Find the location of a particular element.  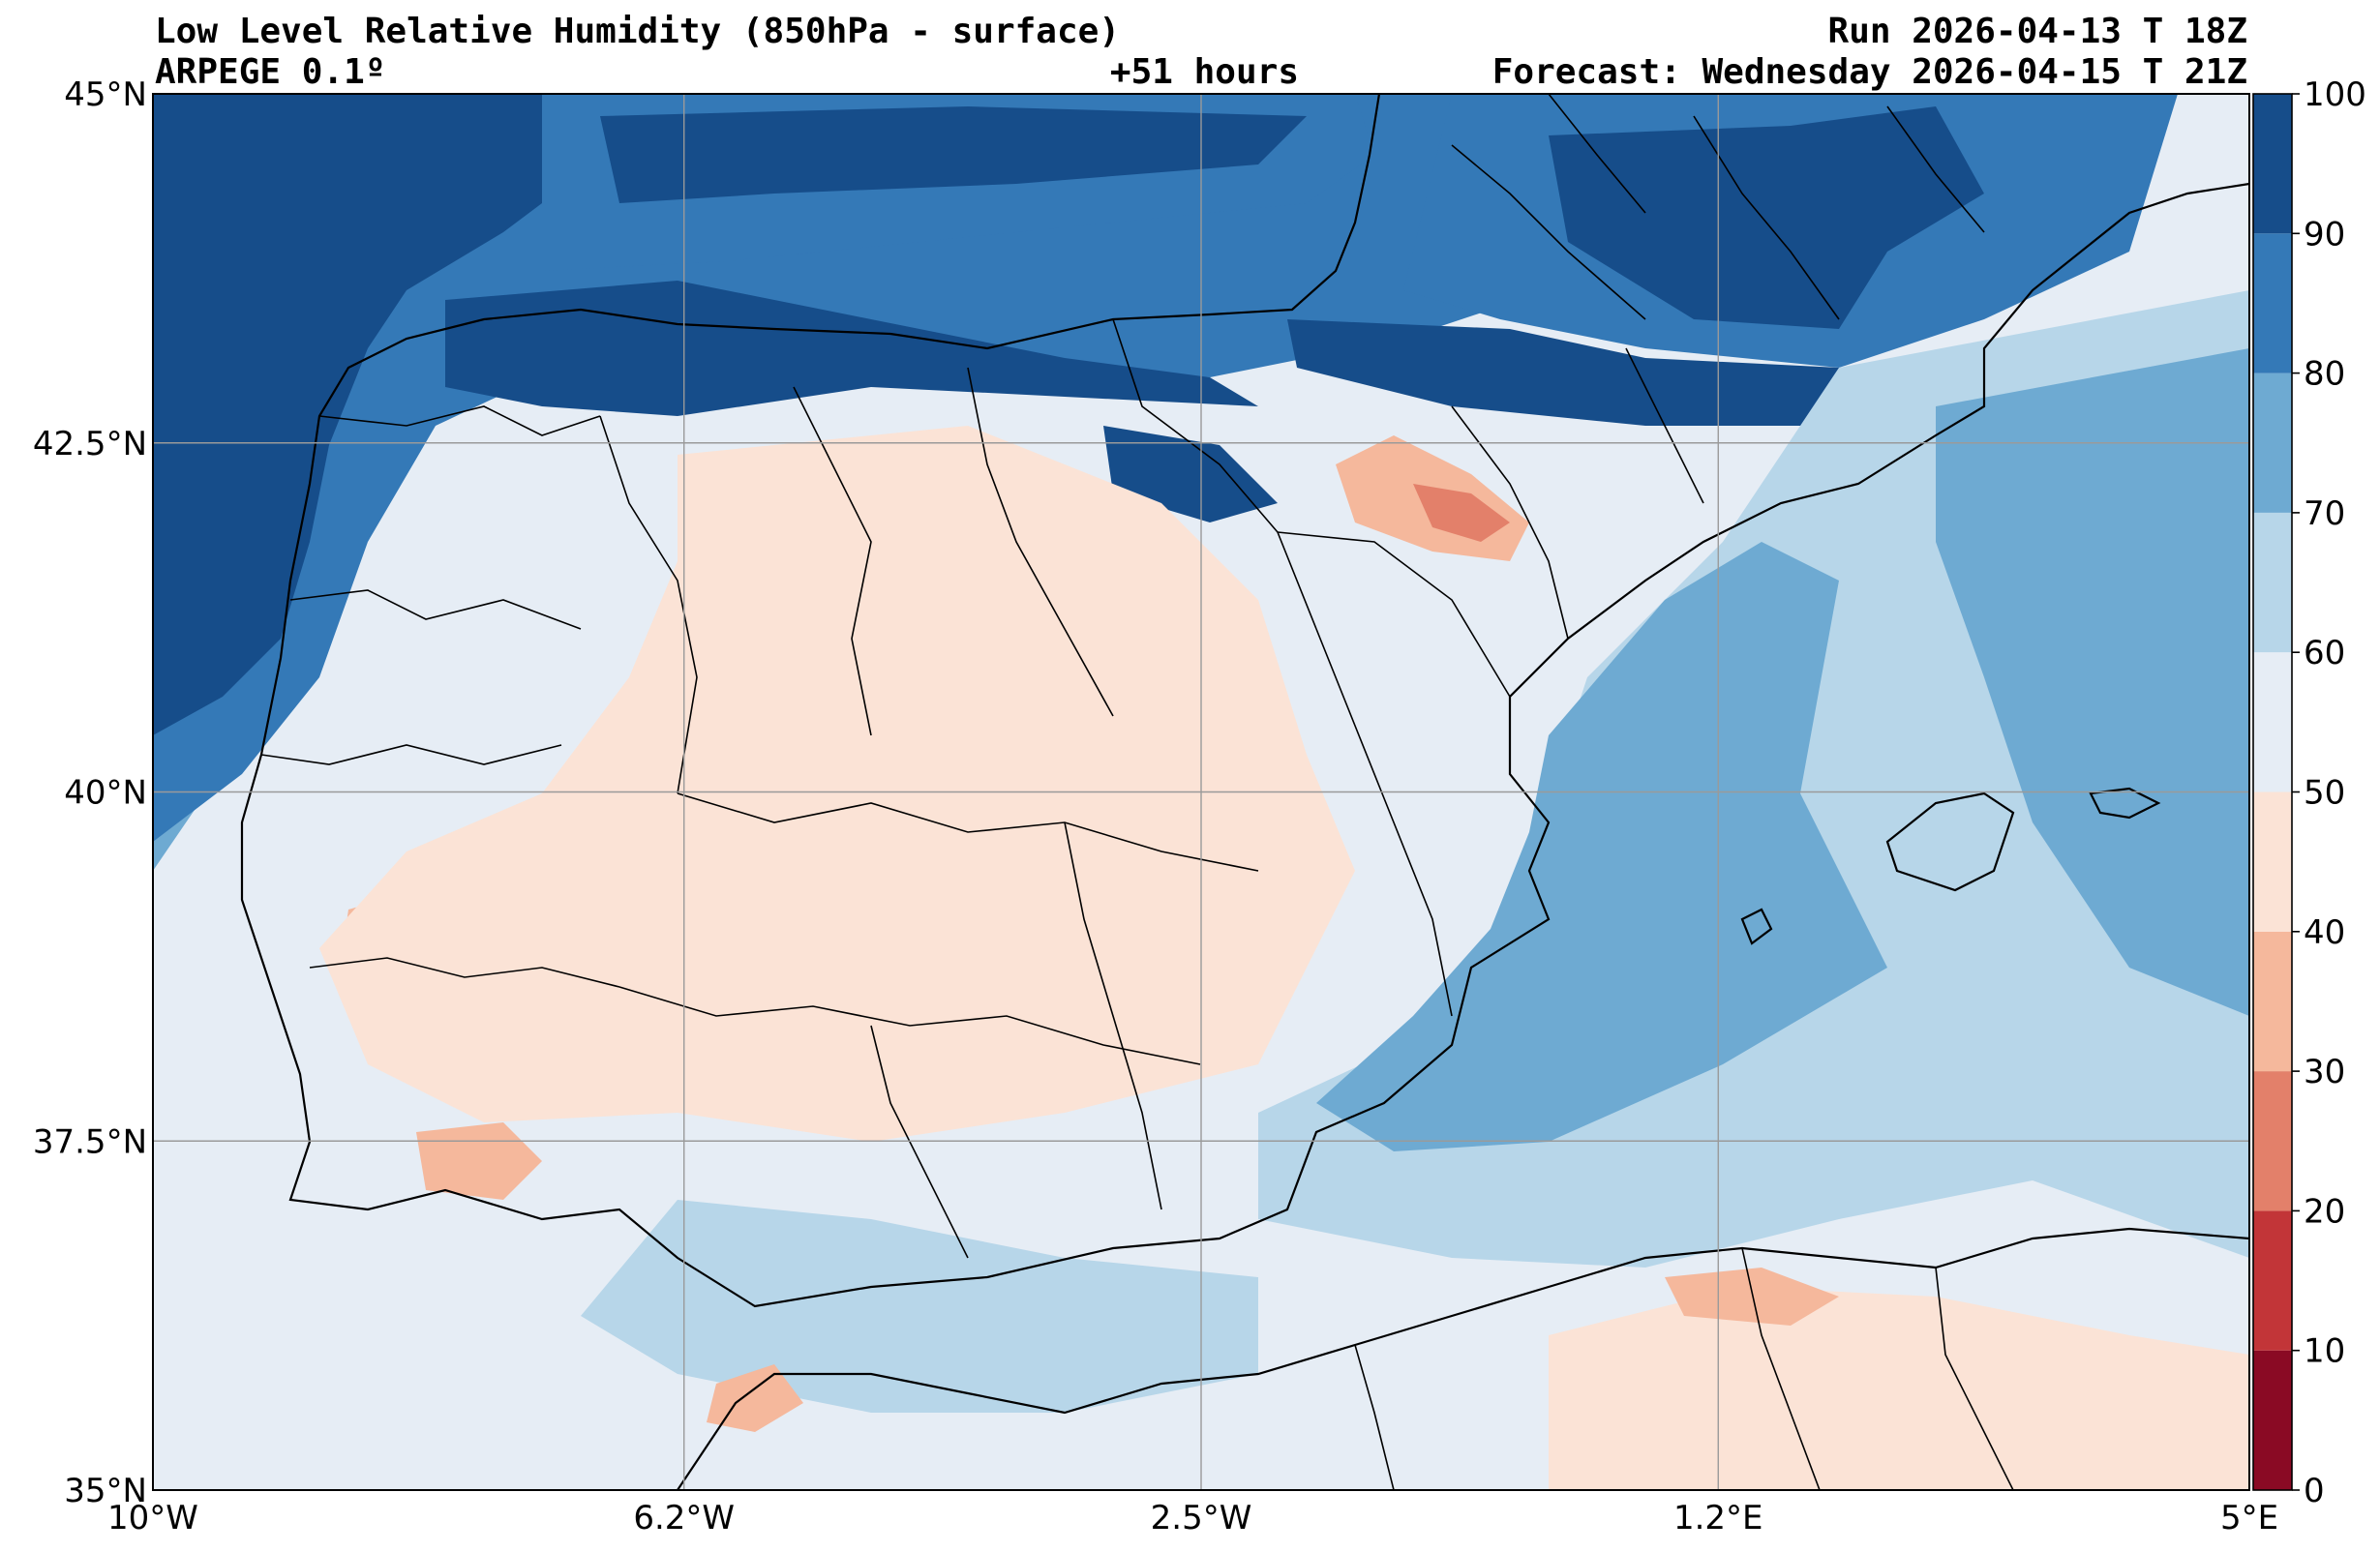

lat-tick-label-0: 45°N is located at coordinates (105, 95).